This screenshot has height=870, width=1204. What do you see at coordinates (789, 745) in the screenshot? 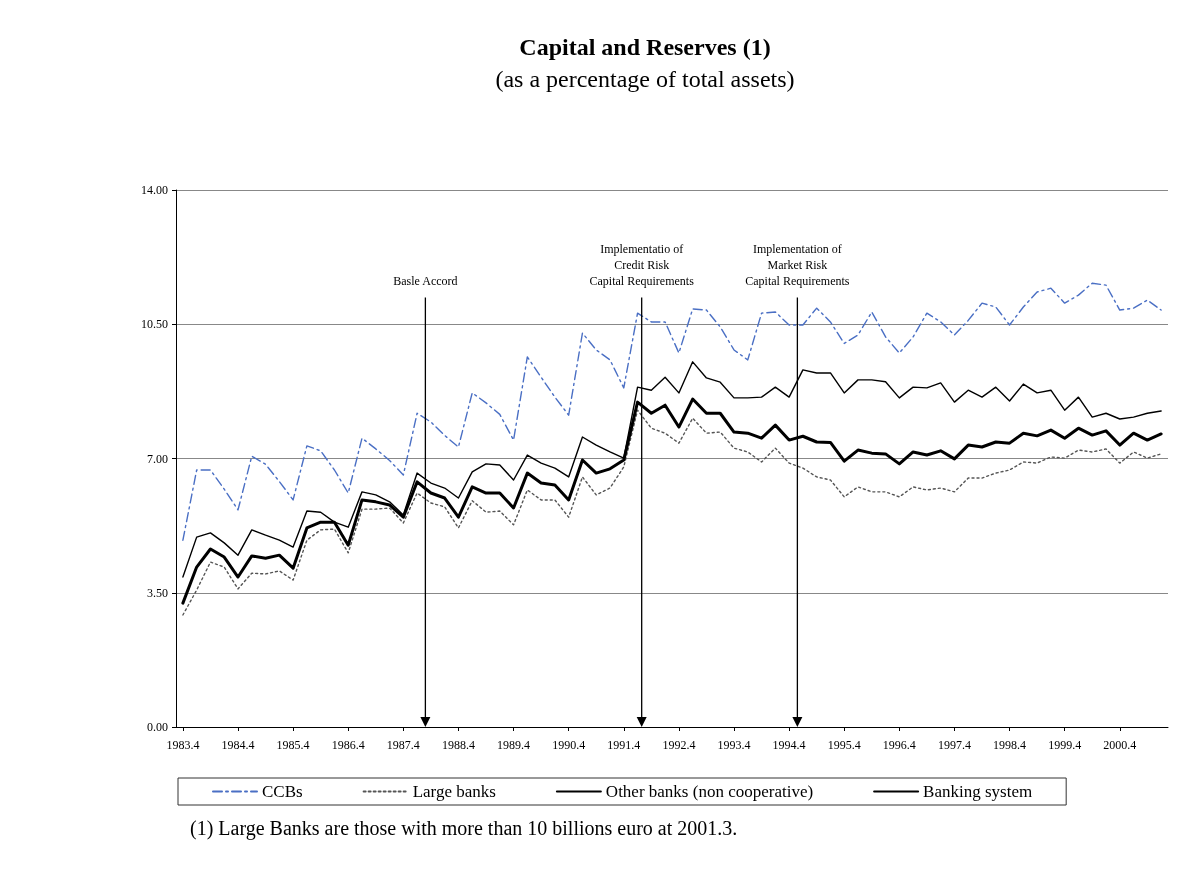
I see `x-tick-label: 1994.4` at bounding box center [789, 745].